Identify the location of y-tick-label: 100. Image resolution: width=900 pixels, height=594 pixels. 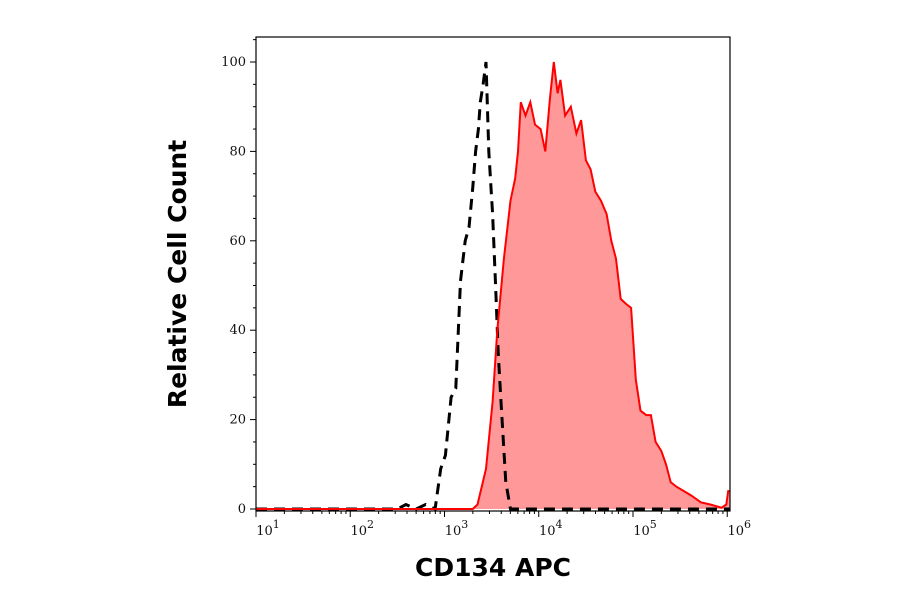
(233, 62).